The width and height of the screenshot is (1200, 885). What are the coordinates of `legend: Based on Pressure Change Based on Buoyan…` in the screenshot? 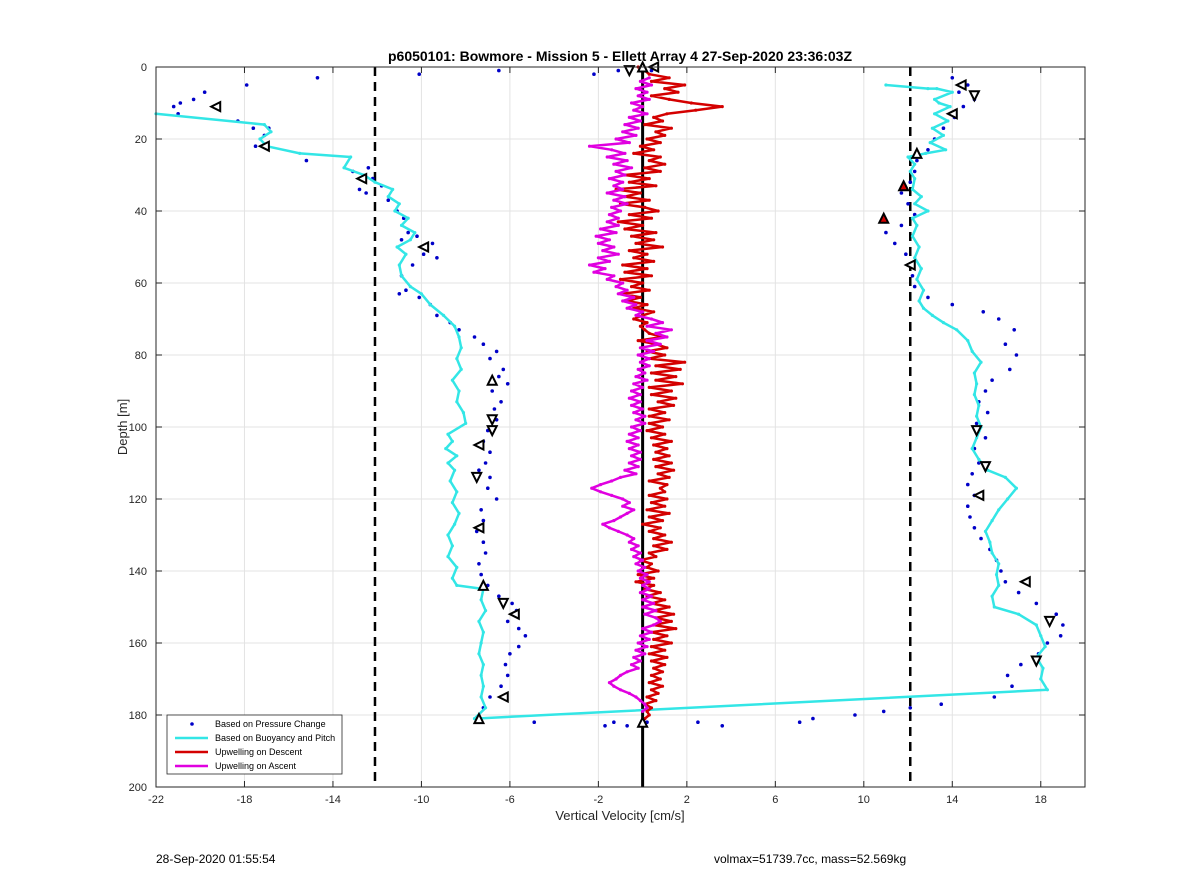 It's located at (254, 744).